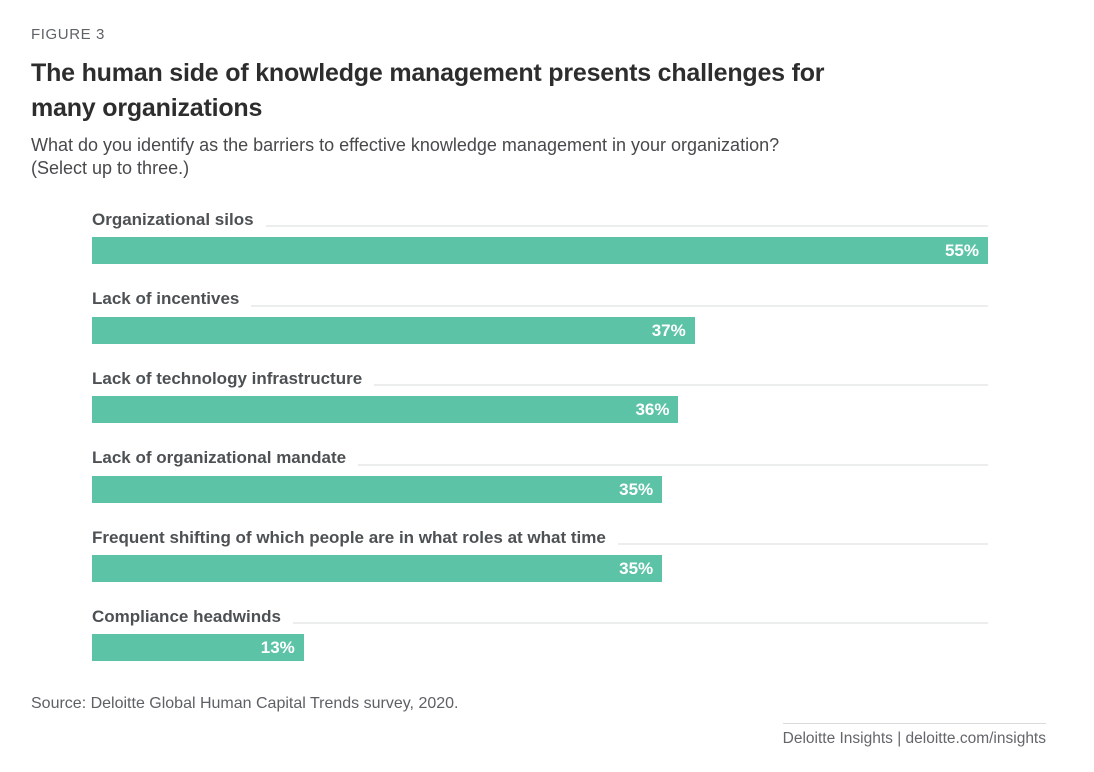 The width and height of the screenshot is (1094, 772). I want to click on chart-row: Compliance headwinds 13%, so click(540, 634).